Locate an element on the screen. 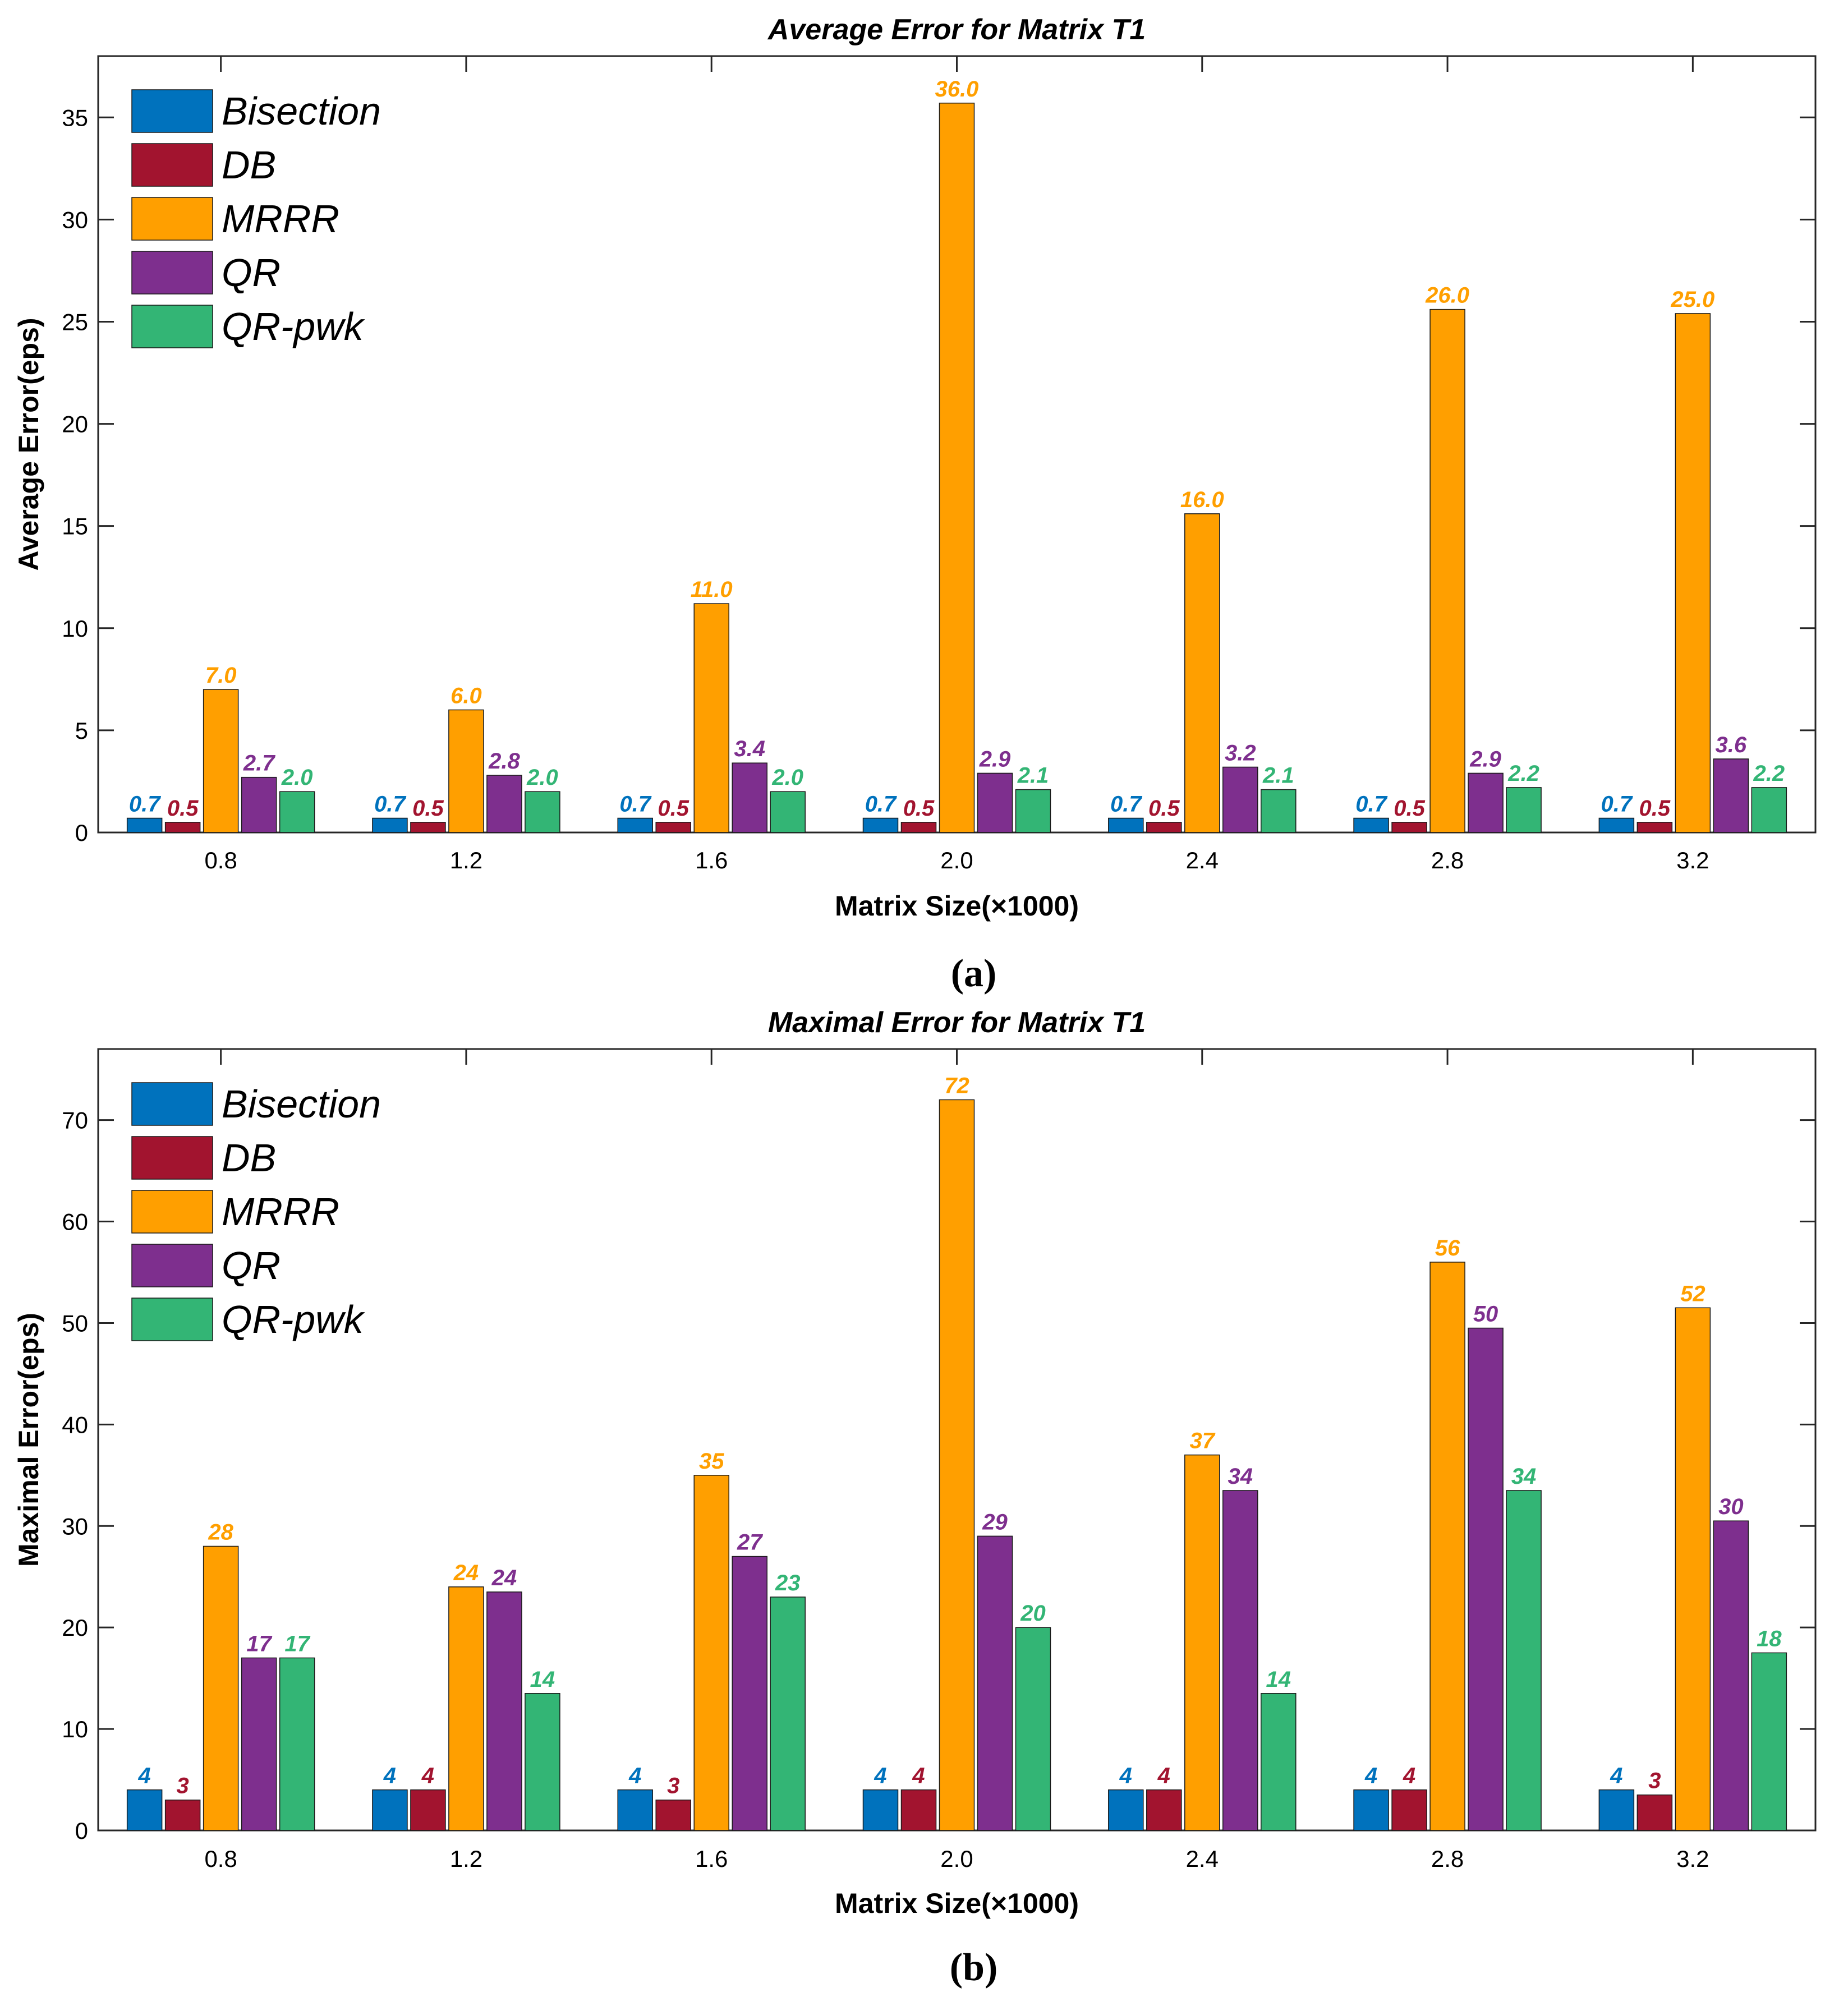  chart-title: Average Error for Matrix T1 is located at coordinates (956, 29).